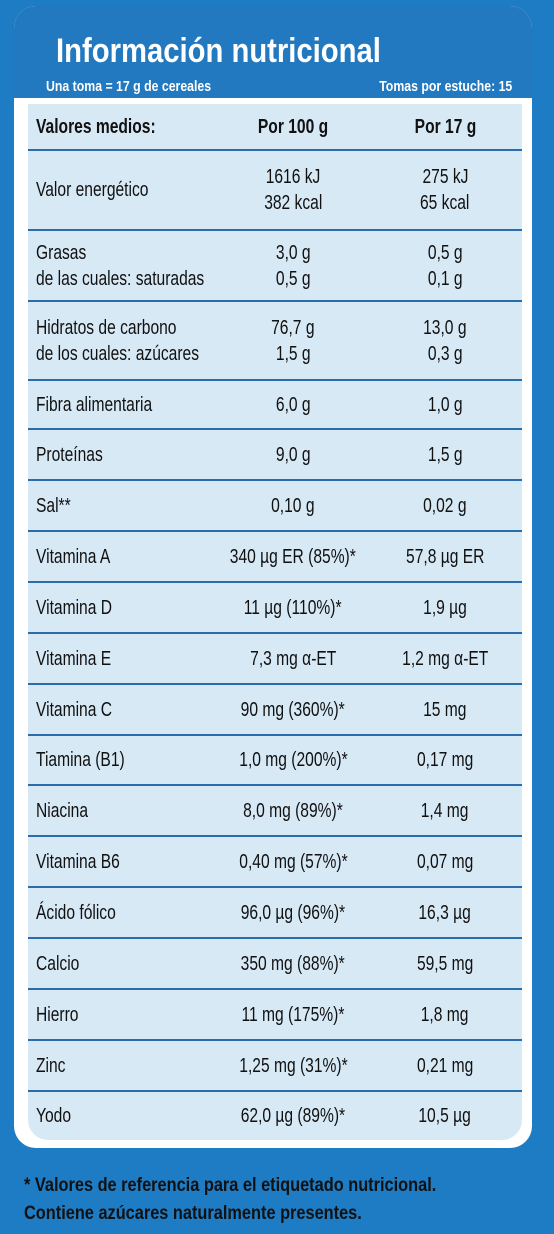 Image resolution: width=554 pixels, height=1234 pixels. I want to click on page-title: Información nutricional, so click(218, 51).